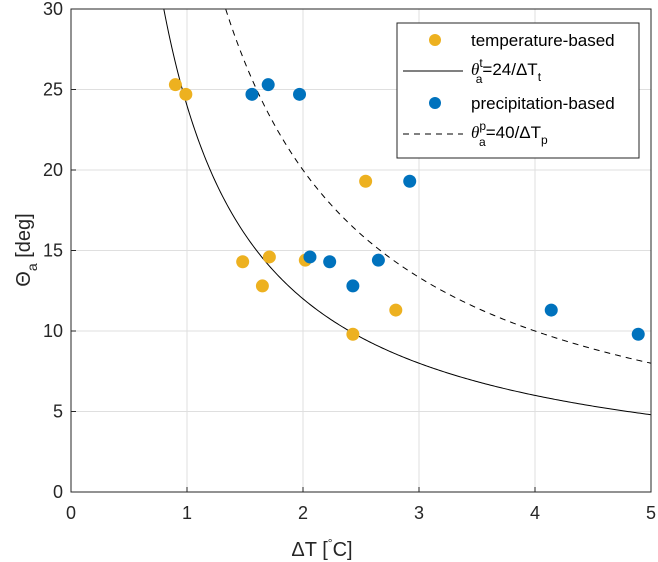 Image resolution: width=658 pixels, height=562 pixels. Describe the element at coordinates (506, 71) in the screenshot. I see `legend-label-temperature-fit: θt a=24/ΔTt` at that location.